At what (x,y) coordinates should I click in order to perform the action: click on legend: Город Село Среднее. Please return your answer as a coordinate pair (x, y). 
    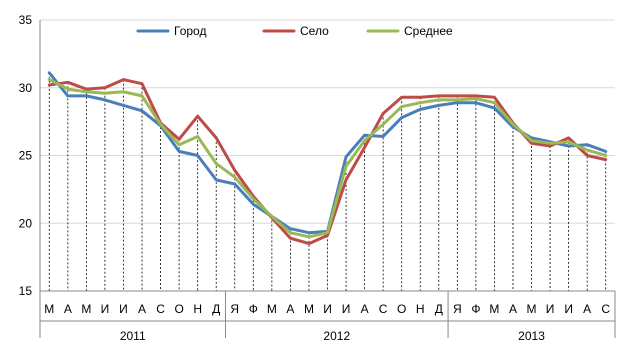
    Looking at the image, I should click on (294, 31).